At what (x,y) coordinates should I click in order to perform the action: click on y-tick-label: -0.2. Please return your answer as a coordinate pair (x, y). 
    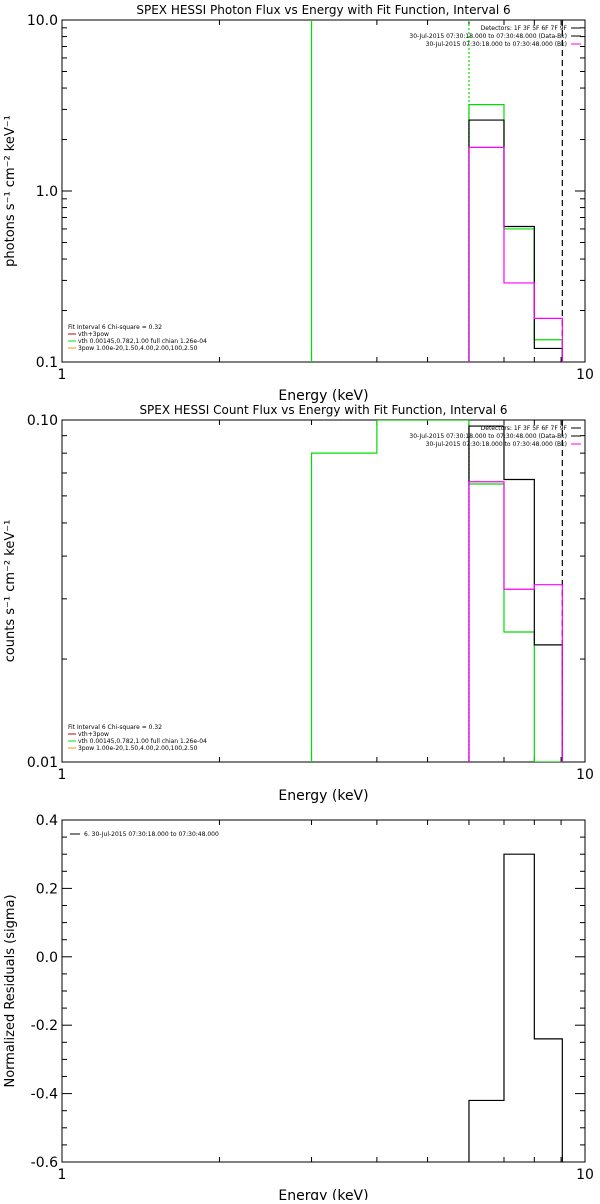
    Looking at the image, I should click on (44, 1026).